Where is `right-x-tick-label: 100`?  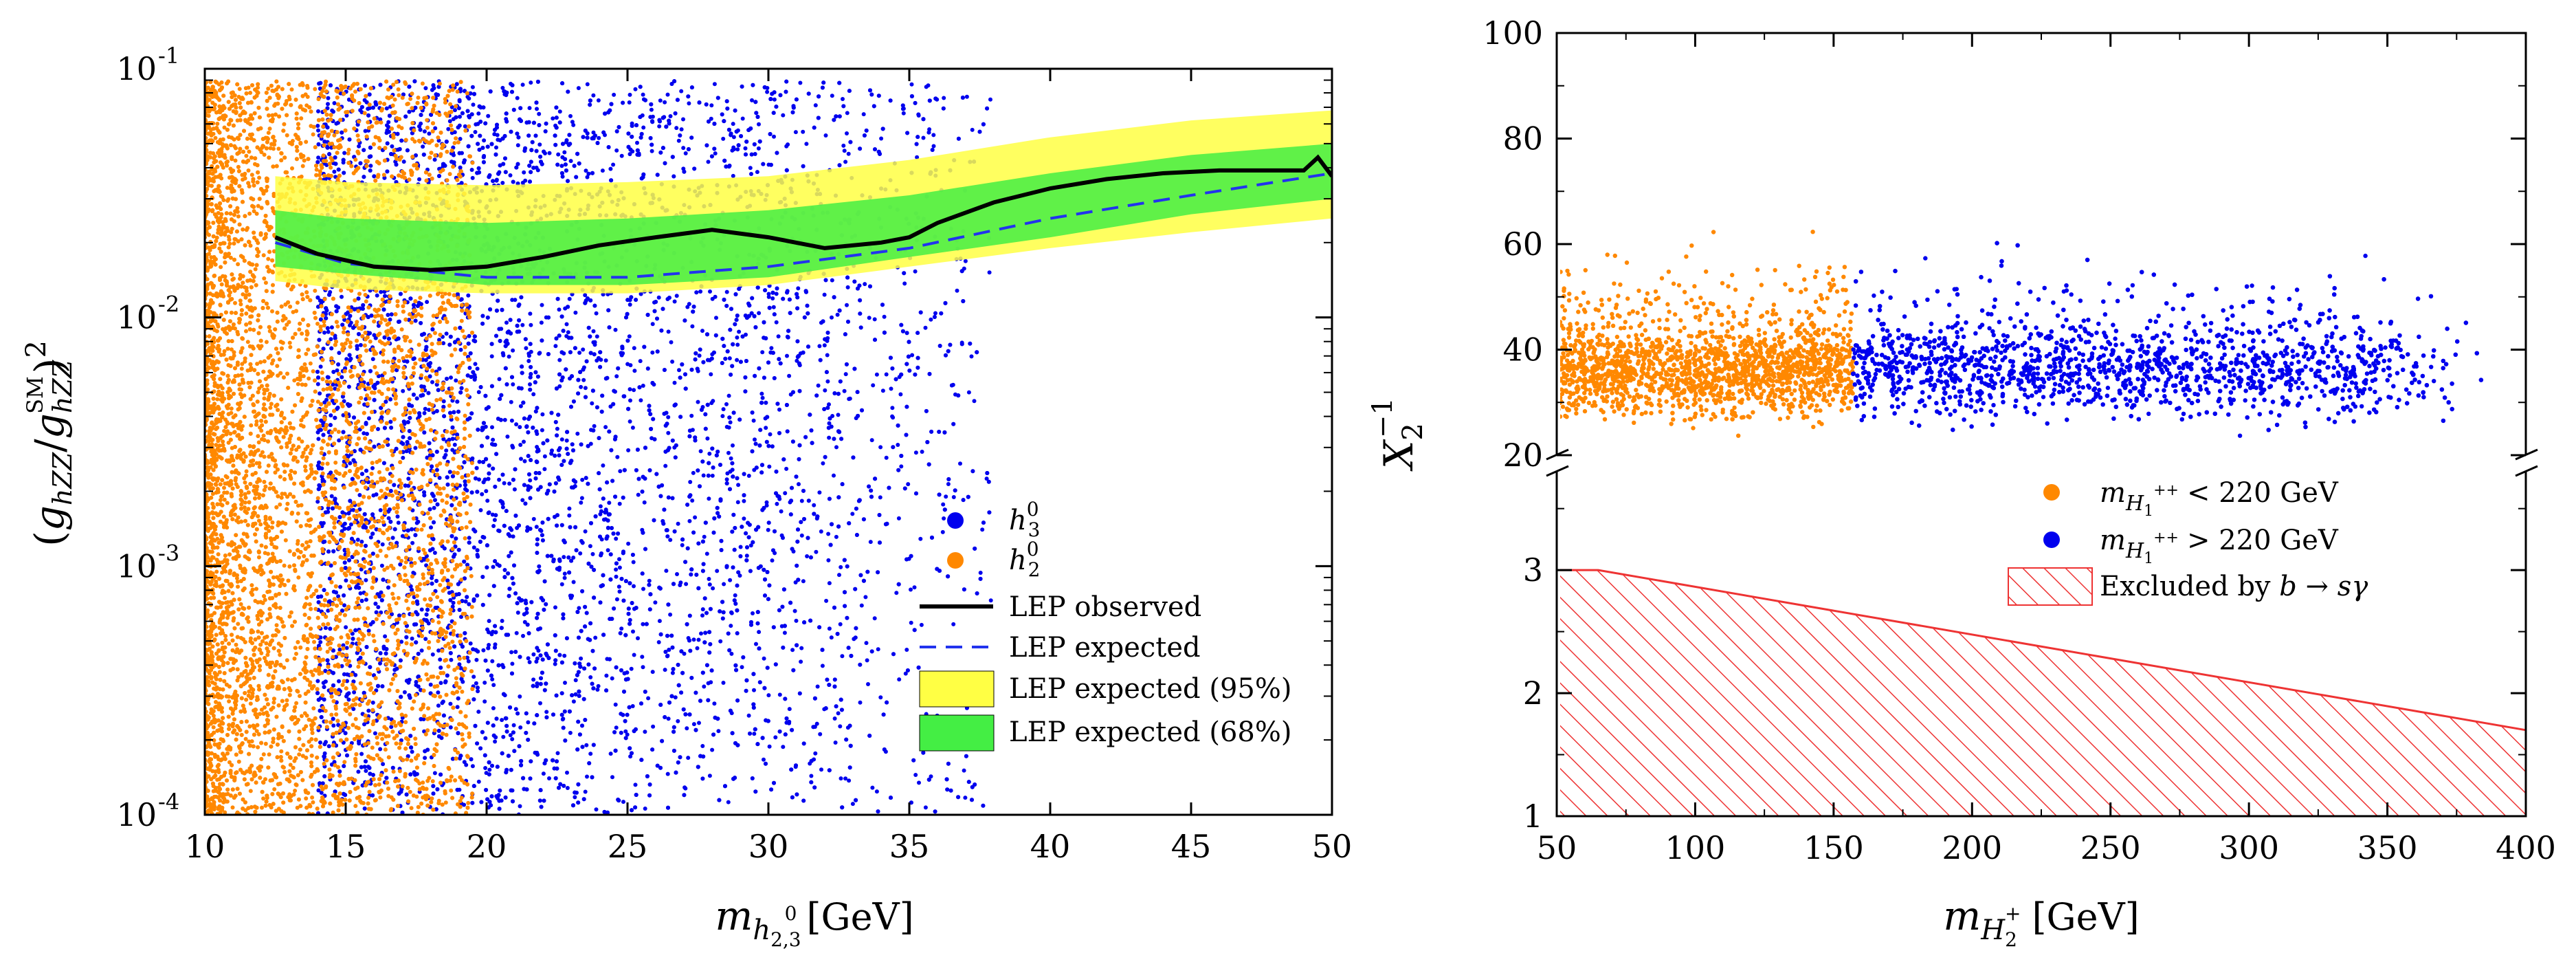
right-x-tick-label: 100 is located at coordinates (1696, 847).